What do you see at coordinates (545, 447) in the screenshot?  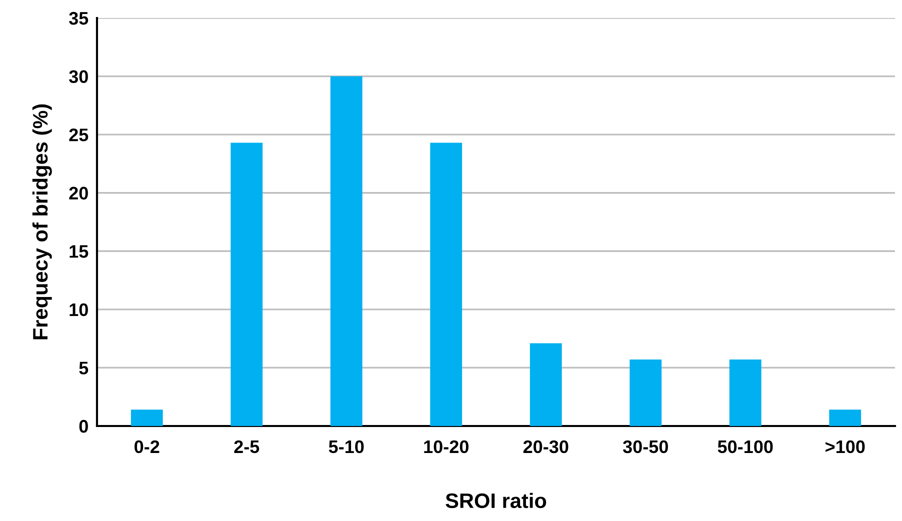 I see `x-tick-label: 20-30` at bounding box center [545, 447].